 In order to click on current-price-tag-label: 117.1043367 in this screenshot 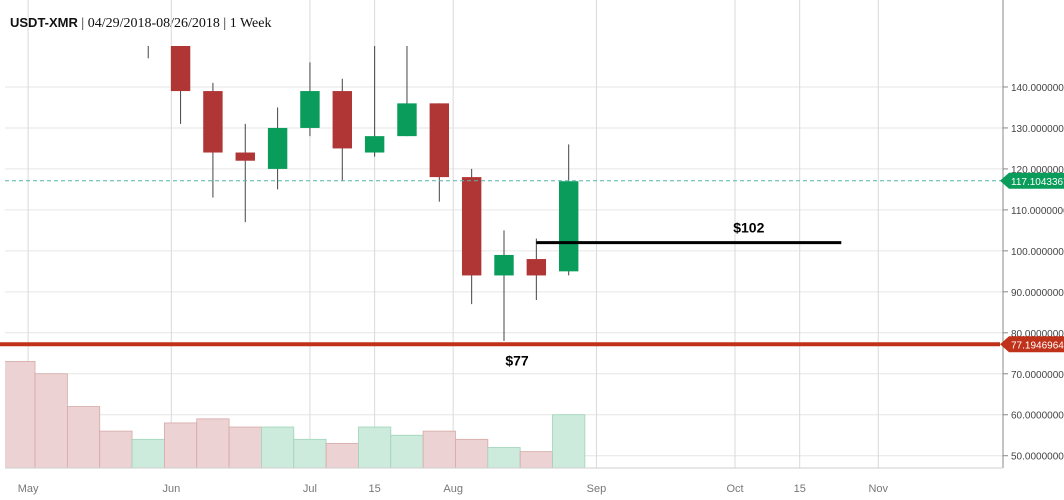, I will do `click(1037, 182)`.